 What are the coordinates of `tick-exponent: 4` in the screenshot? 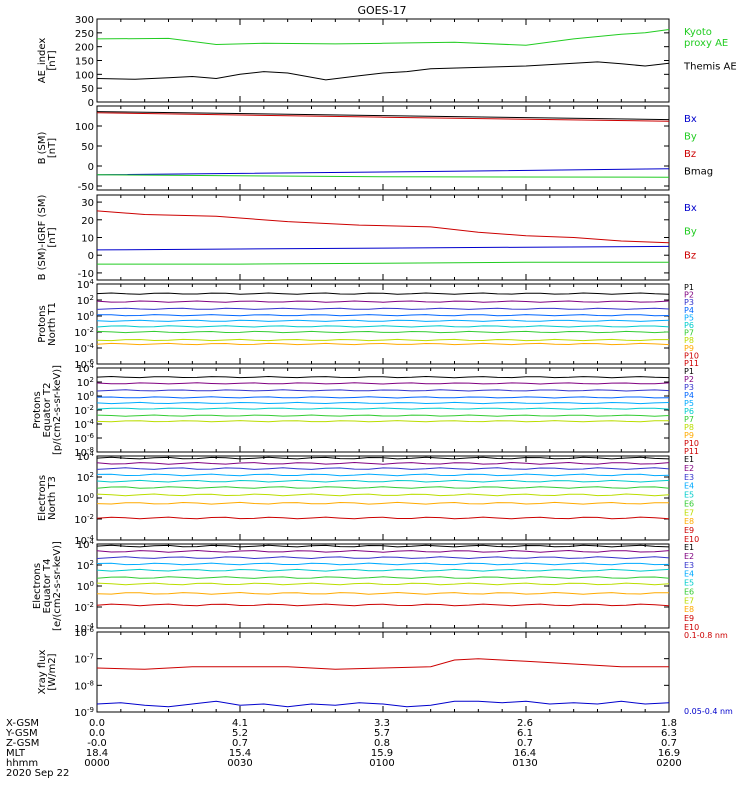 It's located at (92, 454).